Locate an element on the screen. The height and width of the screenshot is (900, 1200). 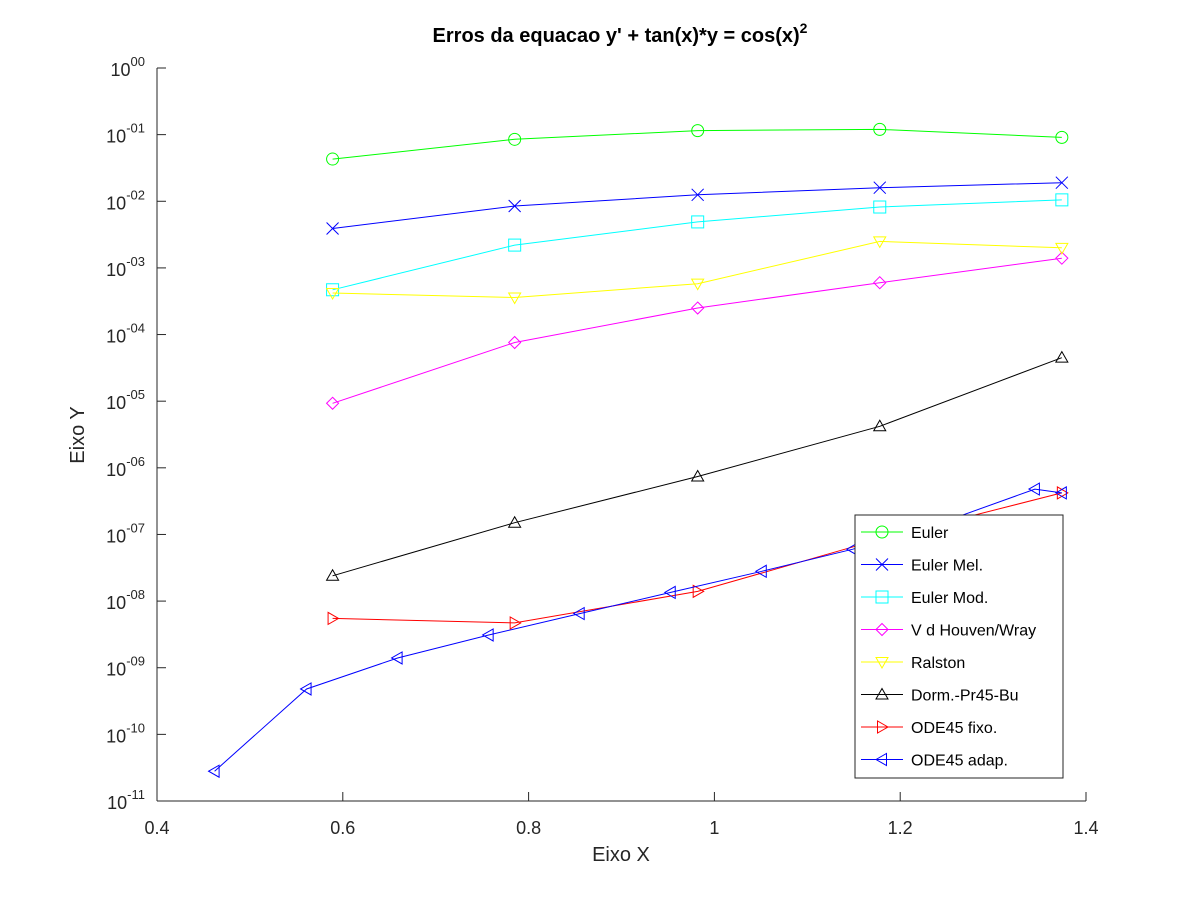
y-tick-label: 10-04 is located at coordinates (125, 334).